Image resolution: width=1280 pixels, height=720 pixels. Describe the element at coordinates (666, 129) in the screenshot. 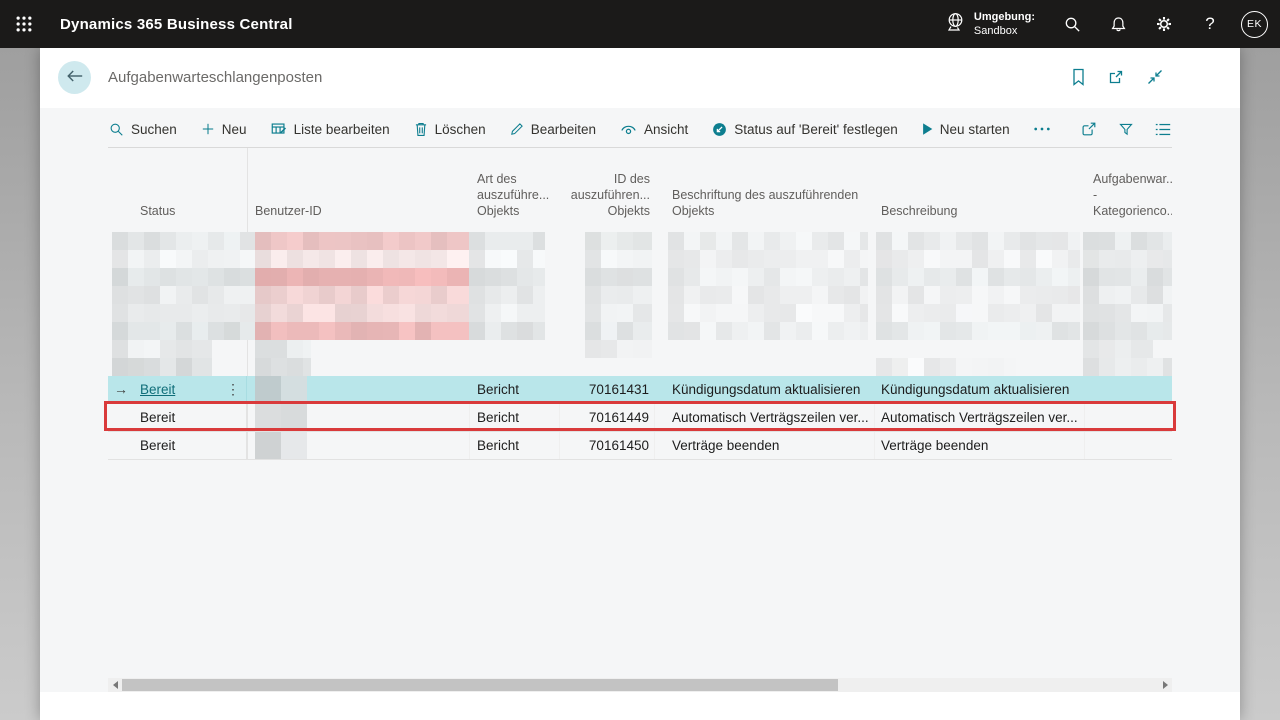

I see `action-label: Ansicht` at that location.